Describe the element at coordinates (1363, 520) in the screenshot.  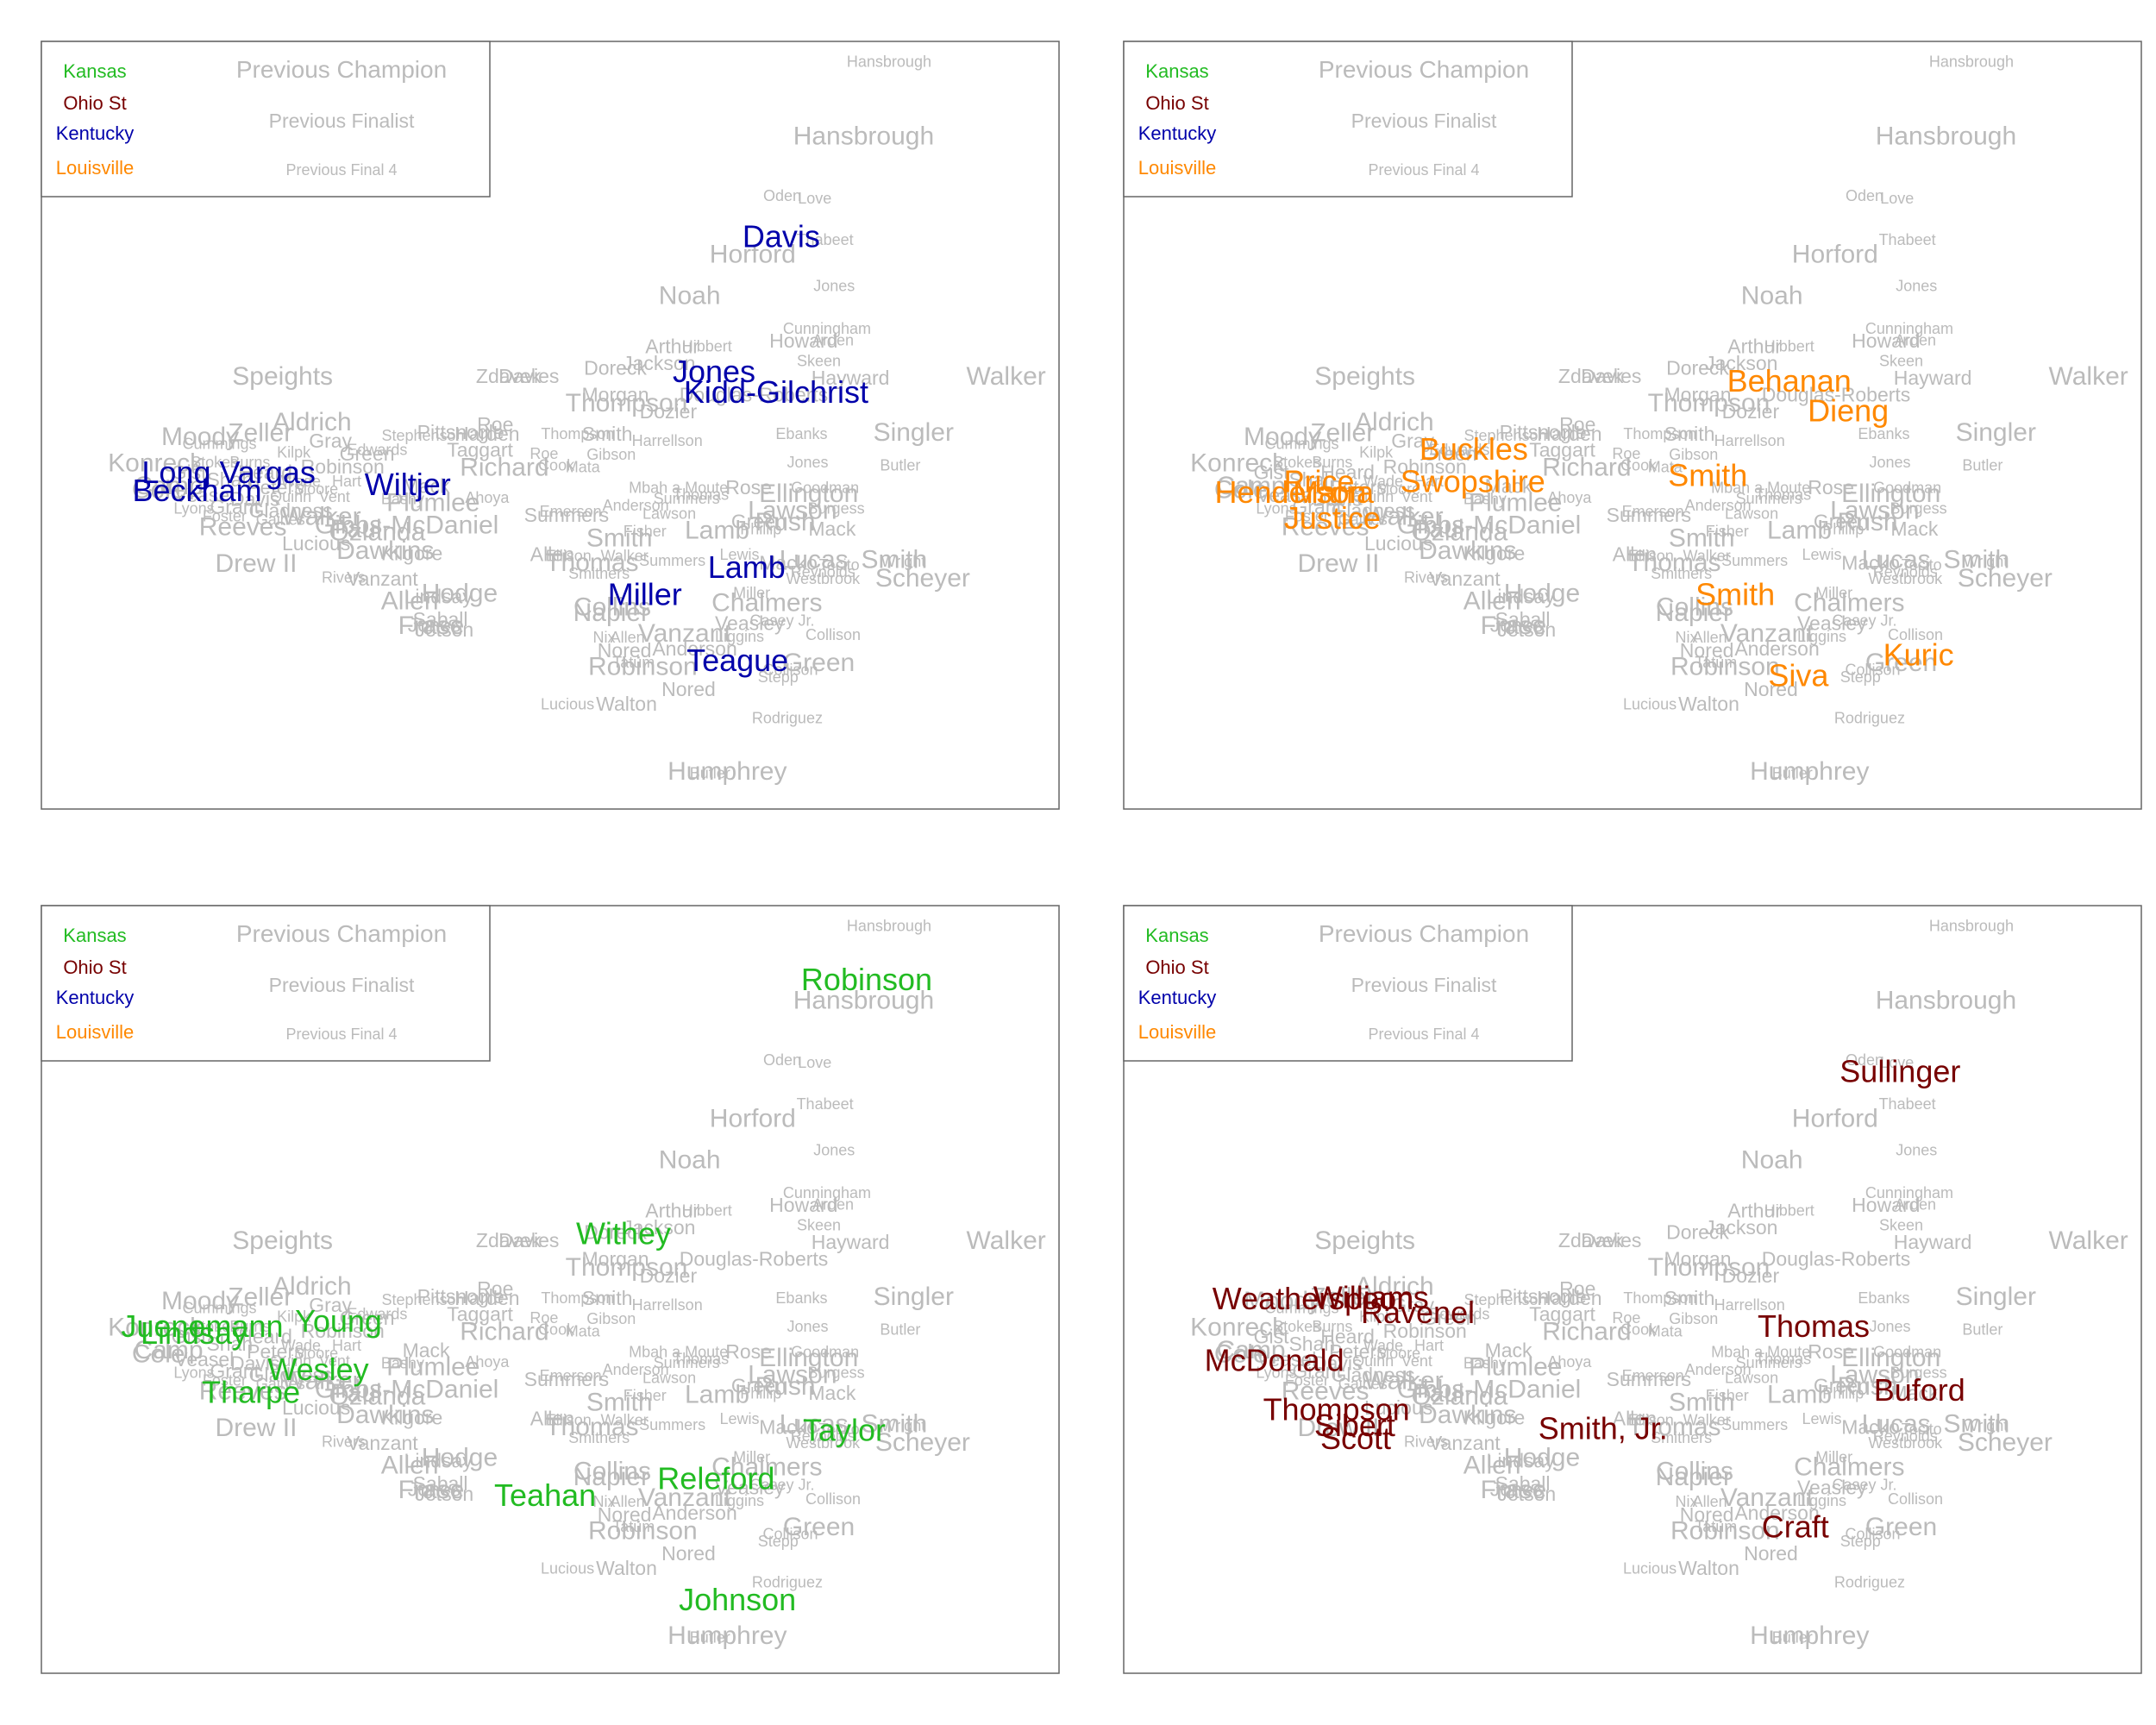
I see `background-player-label: Gaines` at that location.